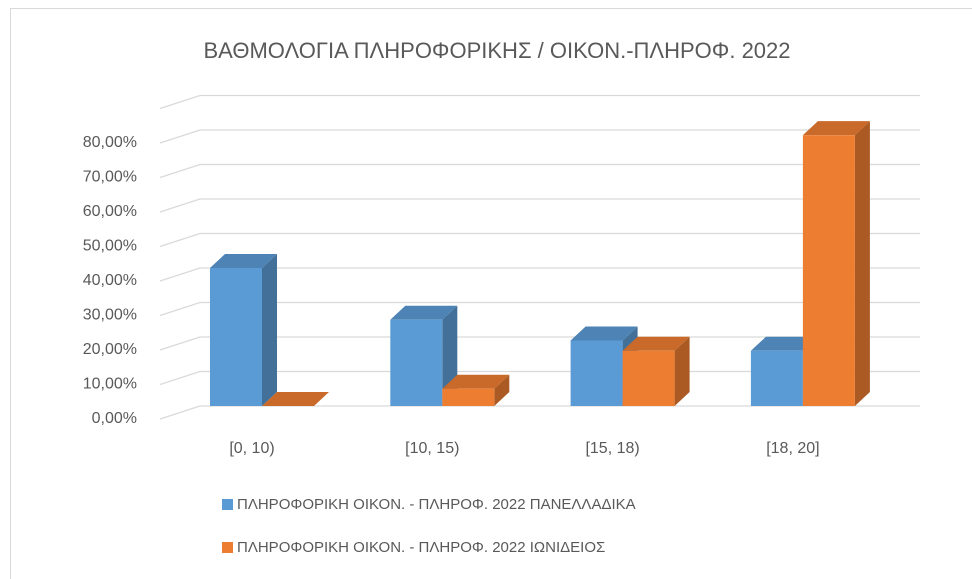  I want to click on x-tick-label: [15, 18), so click(612, 448).